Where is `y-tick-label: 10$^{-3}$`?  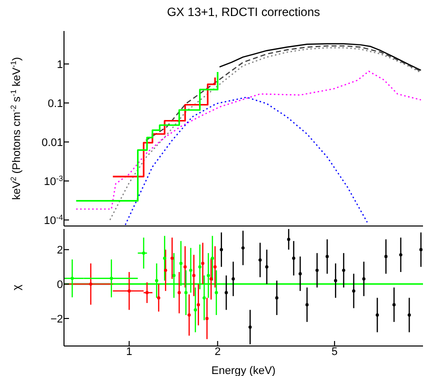 y-tick-label: 10$^{-3}$ is located at coordinates (53, 180).